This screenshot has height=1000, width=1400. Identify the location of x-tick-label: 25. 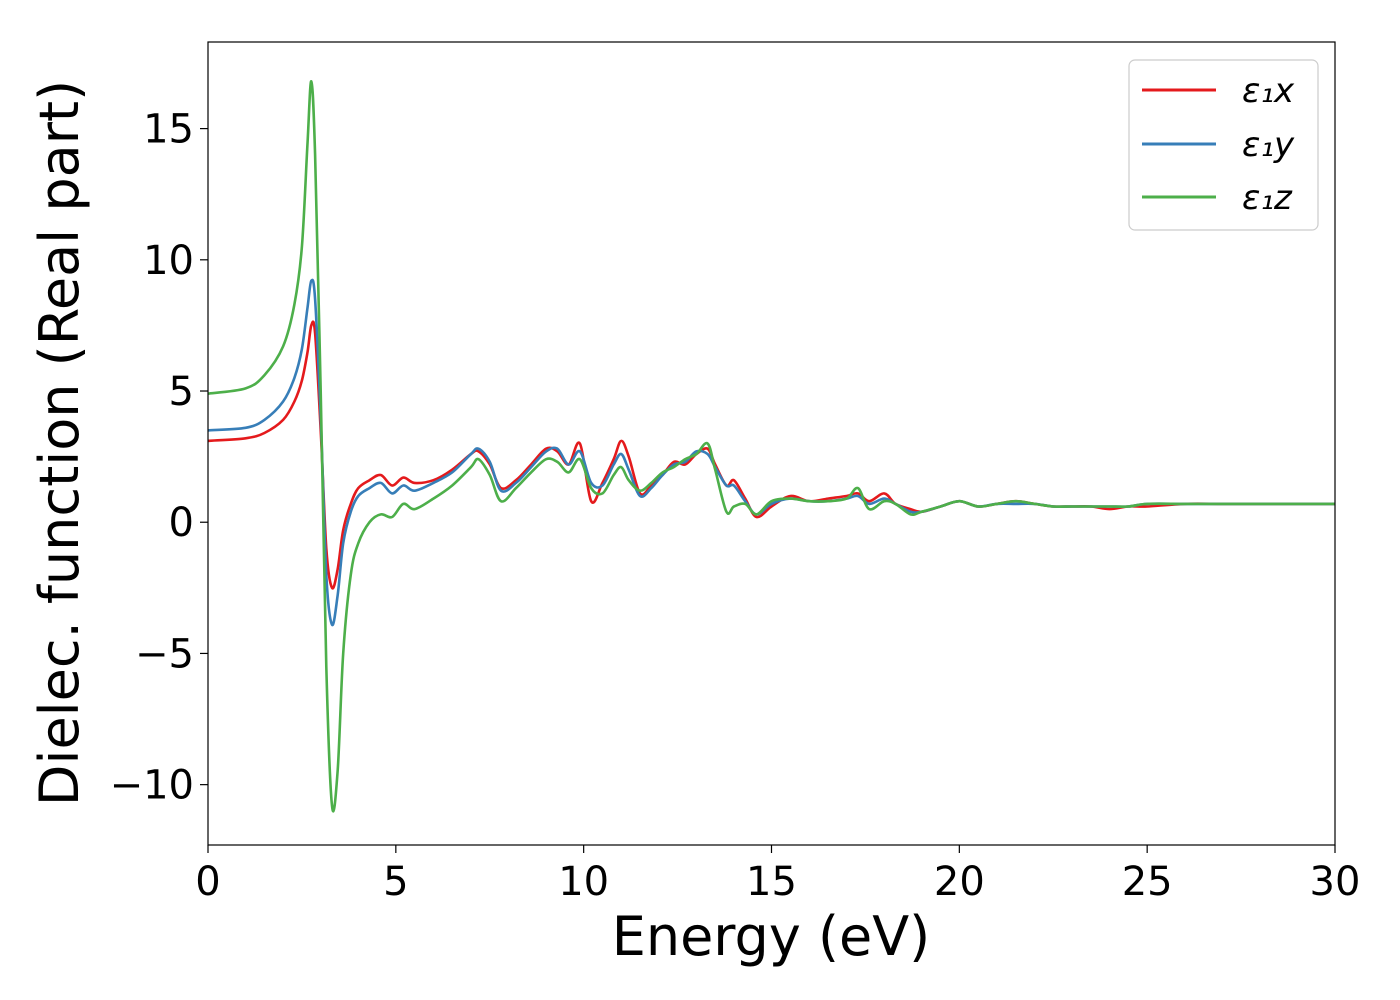
(1147, 882).